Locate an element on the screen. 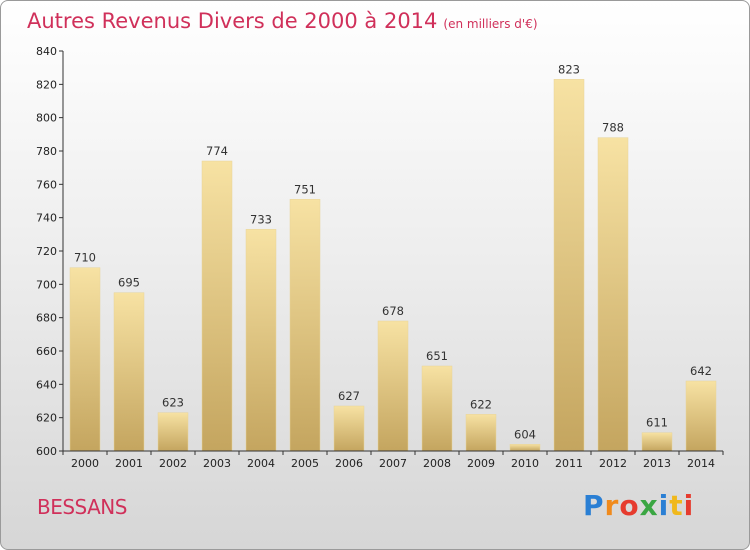 The width and height of the screenshot is (750, 550). bar-value-label: 695 is located at coordinates (129, 283).